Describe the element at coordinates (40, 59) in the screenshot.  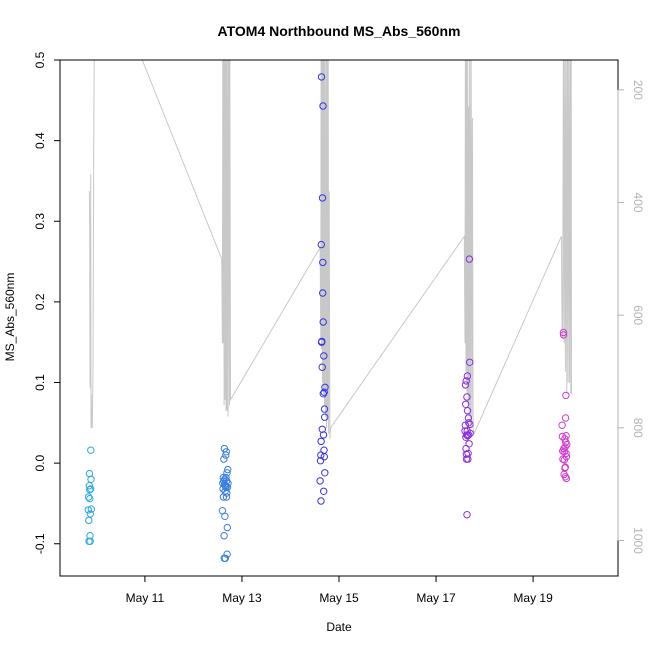
I see `y-tick-label: 0.5` at that location.